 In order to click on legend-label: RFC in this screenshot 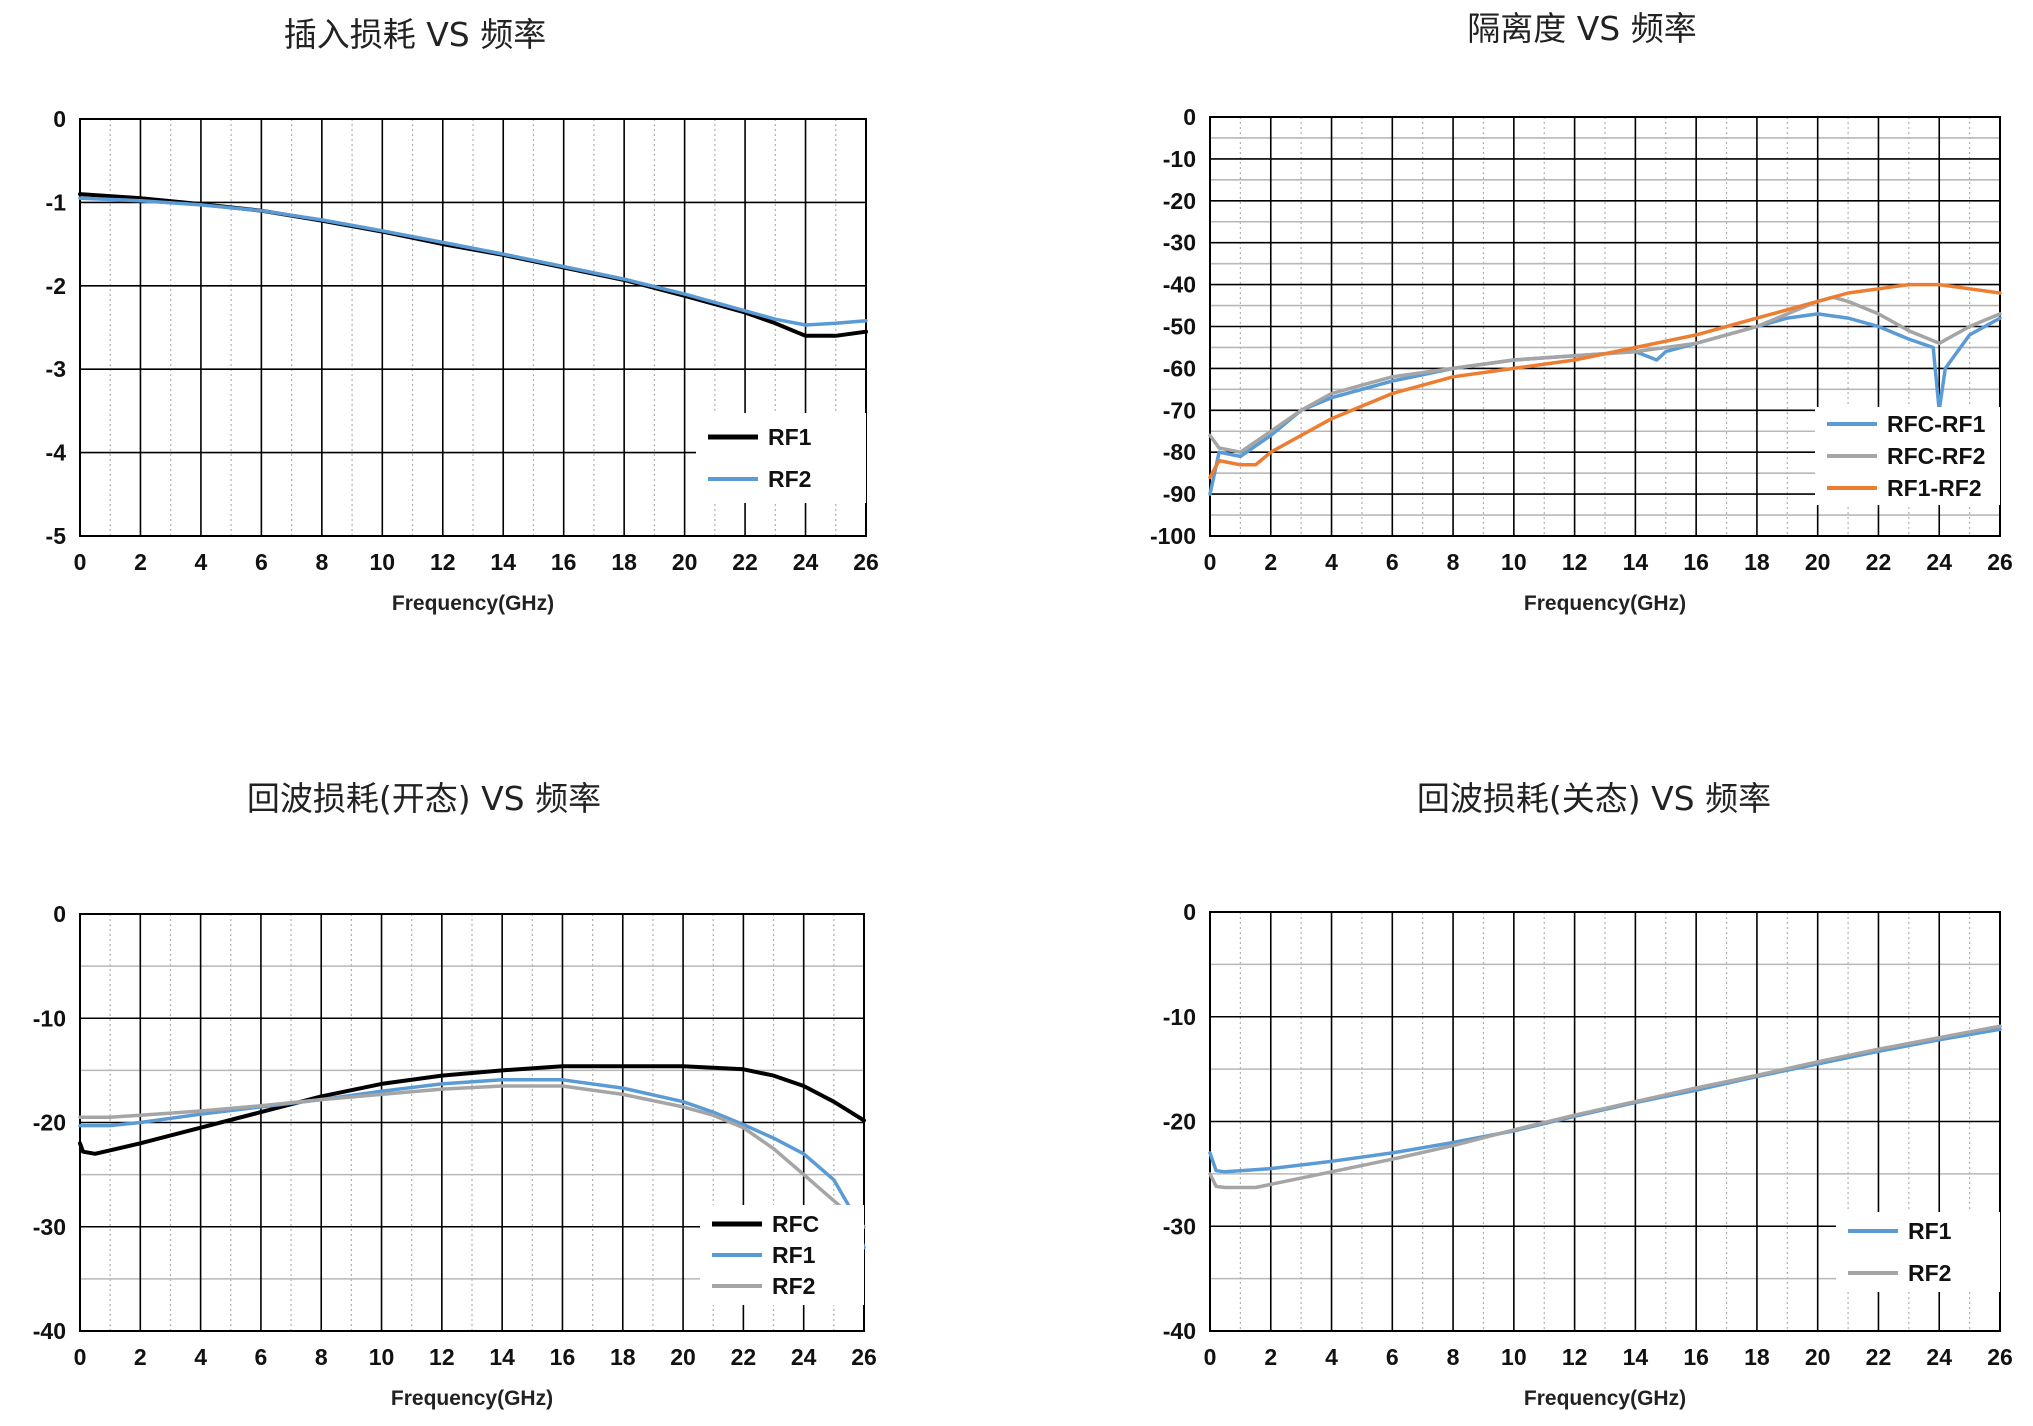, I will do `click(795, 1224)`.